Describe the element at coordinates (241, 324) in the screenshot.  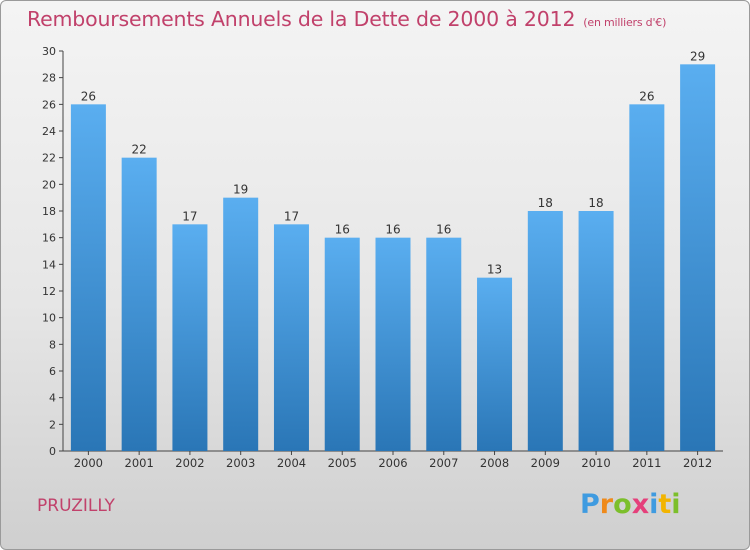
I see `bar-2003` at that location.